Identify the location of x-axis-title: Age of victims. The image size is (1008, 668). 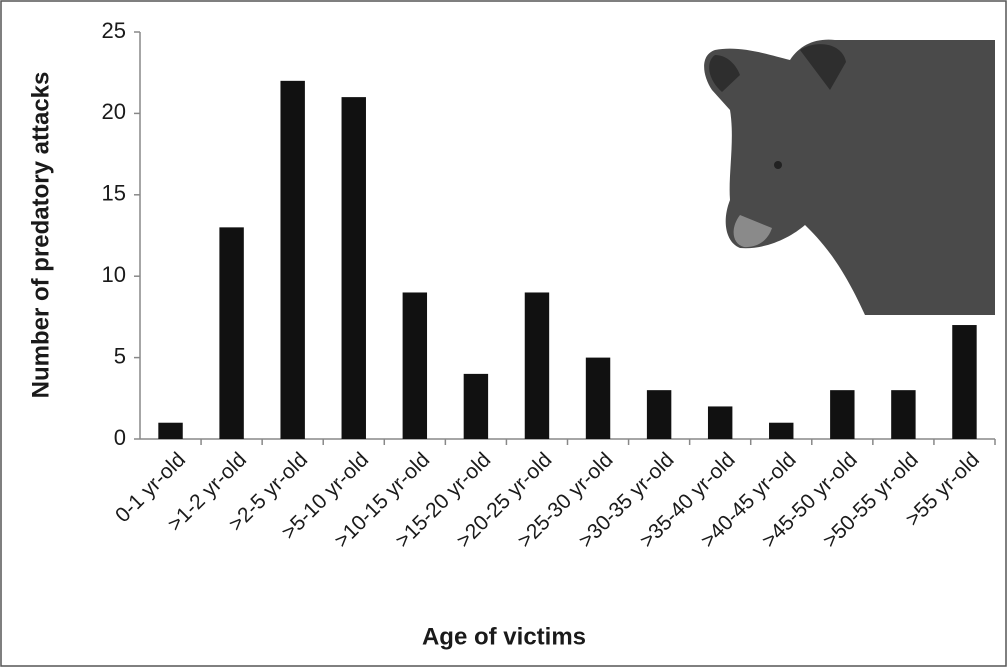
(504, 636).